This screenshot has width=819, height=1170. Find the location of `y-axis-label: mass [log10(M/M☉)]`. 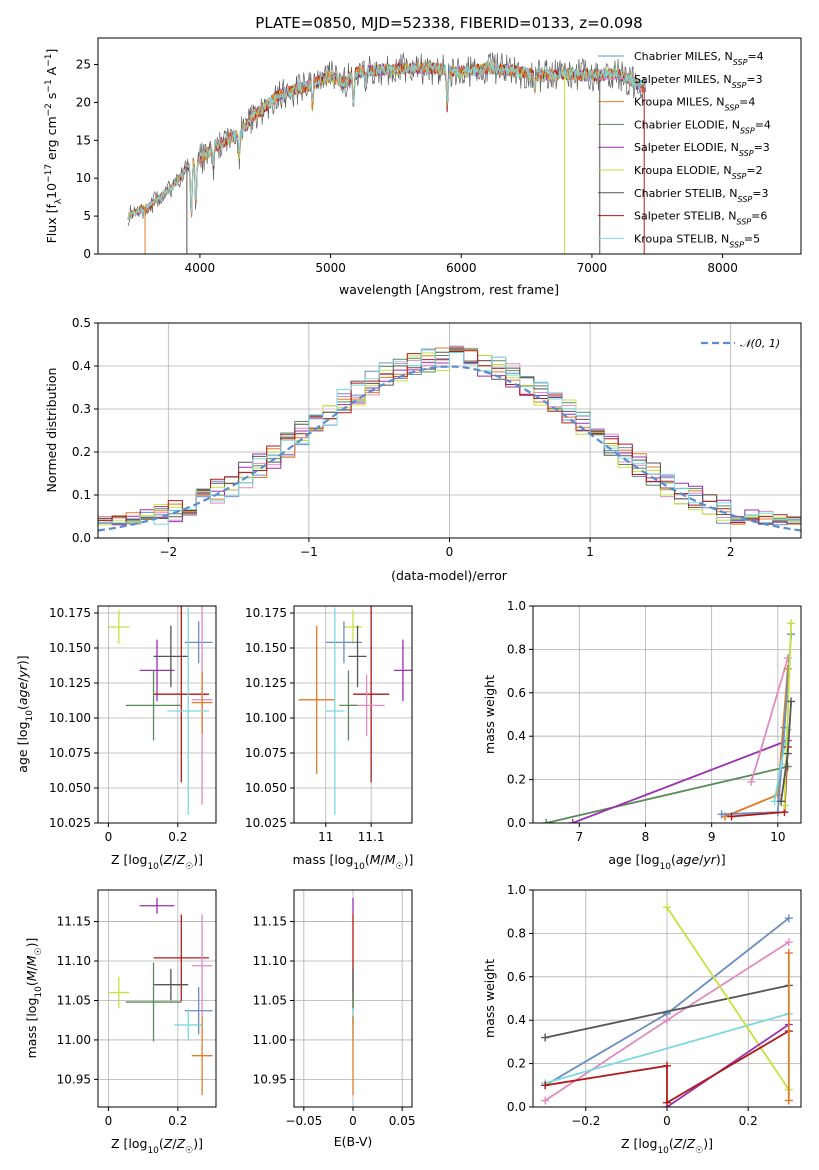

y-axis-label: mass [log10(M/M☉)] is located at coordinates (34, 998).